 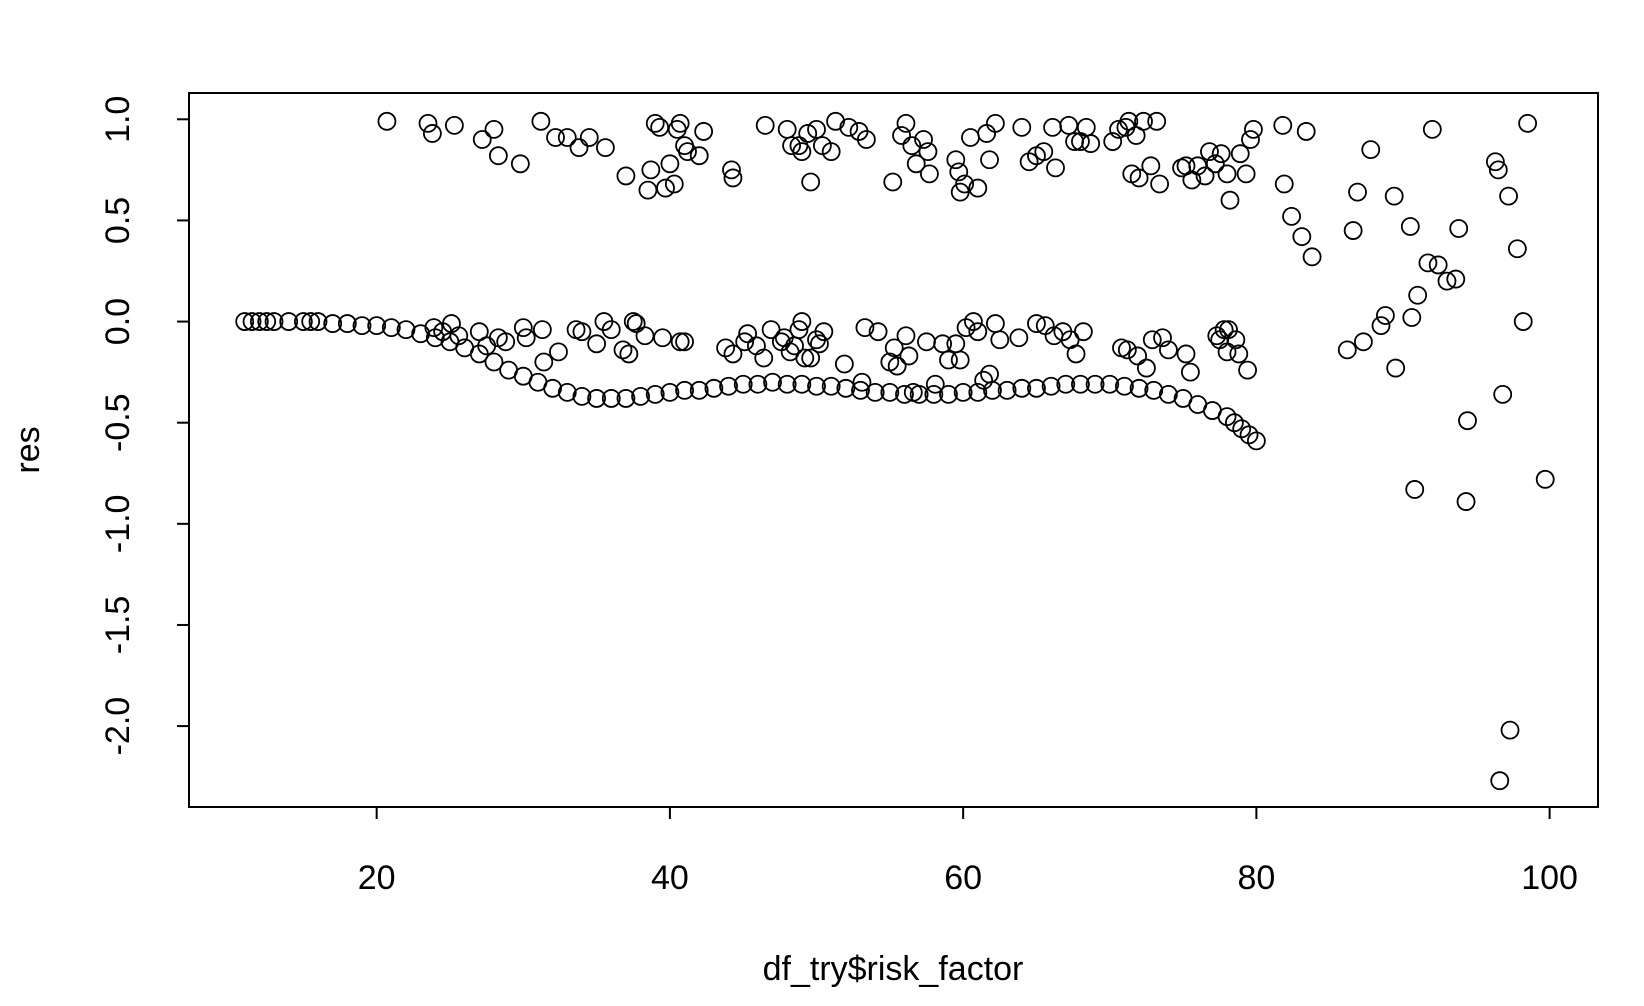 What do you see at coordinates (893, 969) in the screenshot?
I see `x-axis-label: df_try$risk_factor` at bounding box center [893, 969].